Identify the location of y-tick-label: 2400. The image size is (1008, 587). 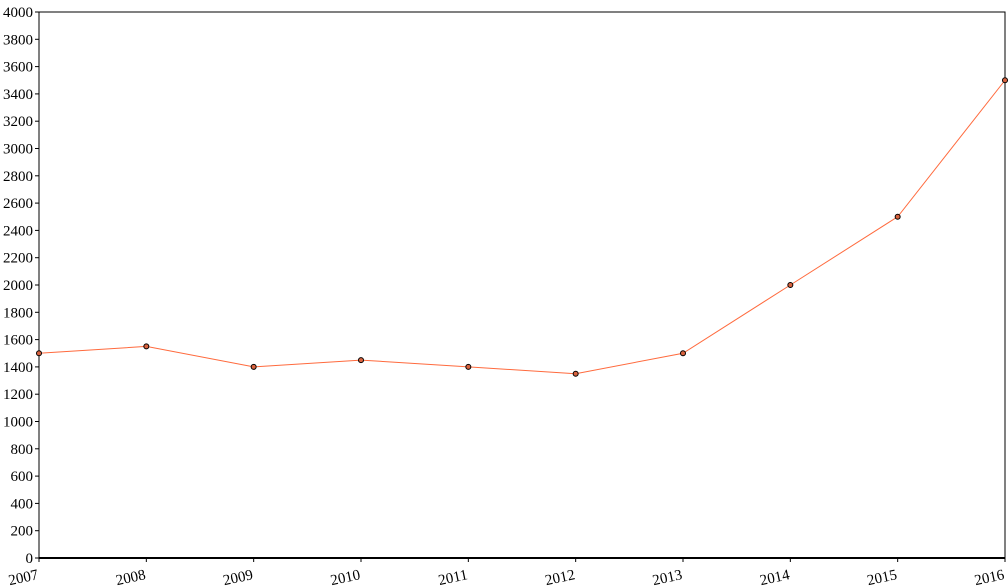
(18, 231).